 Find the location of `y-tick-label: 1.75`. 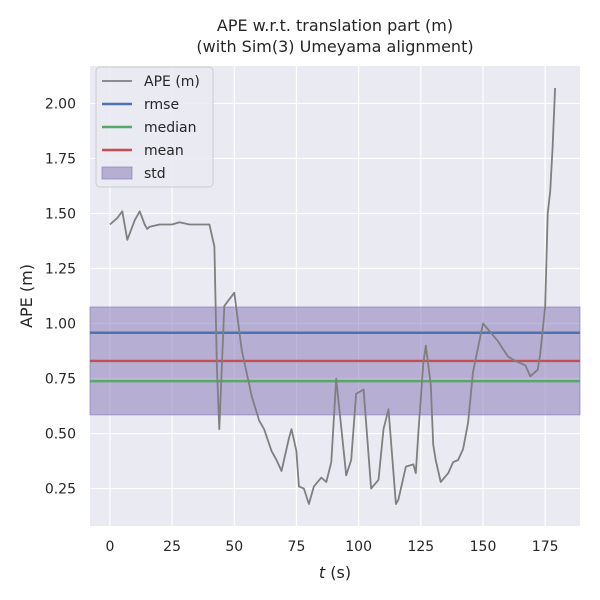

y-tick-label: 1.75 is located at coordinates (60, 159).